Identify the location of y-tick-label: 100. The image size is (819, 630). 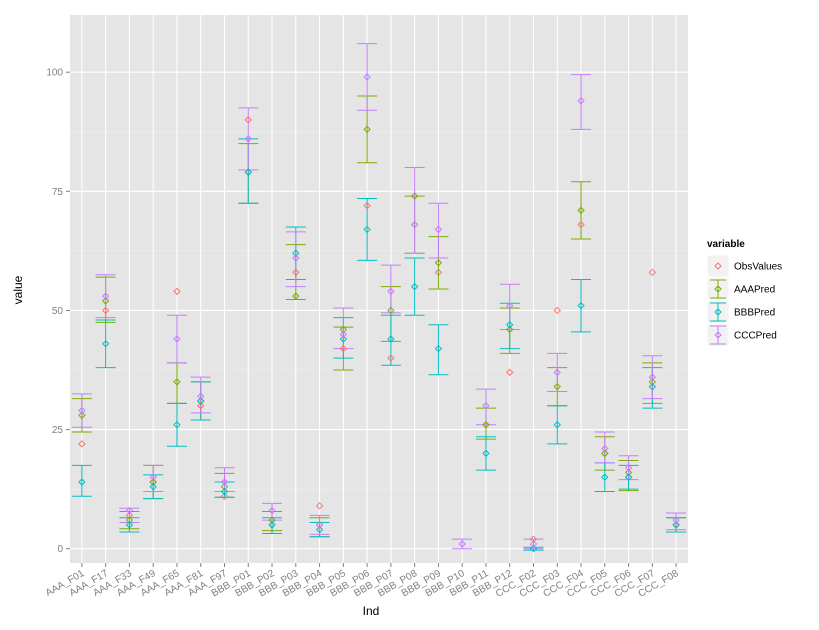
(54, 73).